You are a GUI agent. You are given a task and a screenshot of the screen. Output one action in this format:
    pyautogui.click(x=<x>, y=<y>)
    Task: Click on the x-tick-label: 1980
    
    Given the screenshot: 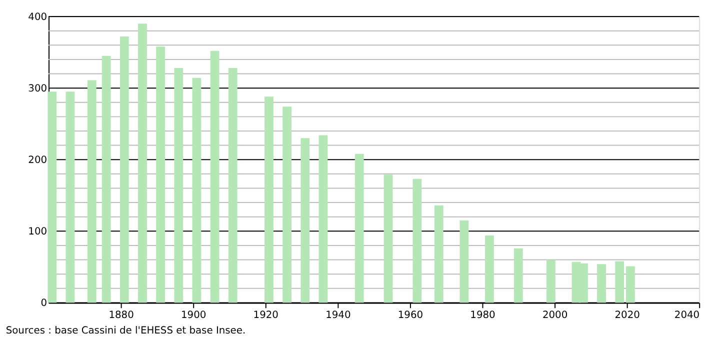 What is the action you would take?
    pyautogui.click(x=483, y=316)
    